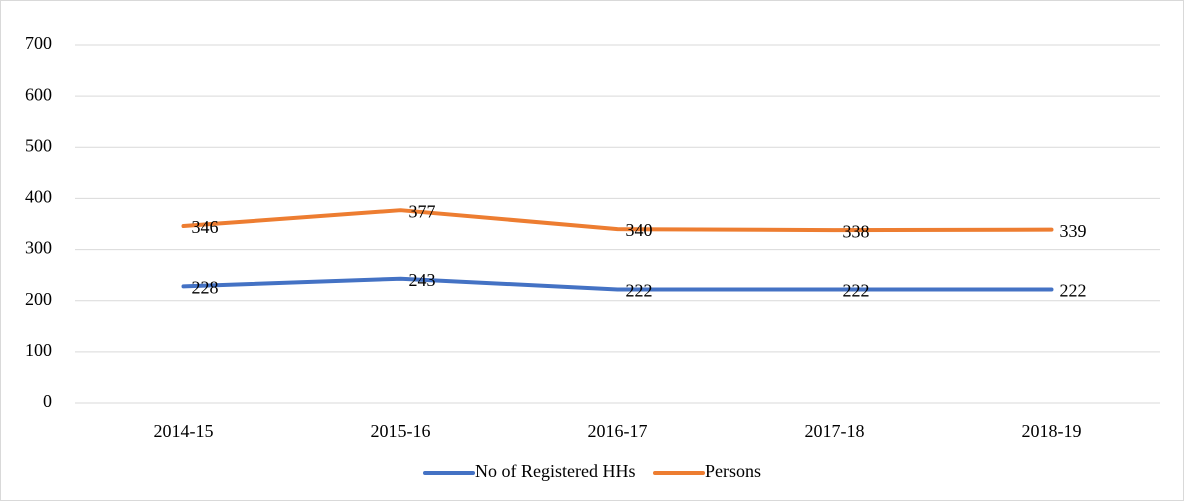  What do you see at coordinates (733, 471) in the screenshot?
I see `legend-label: Persons` at bounding box center [733, 471].